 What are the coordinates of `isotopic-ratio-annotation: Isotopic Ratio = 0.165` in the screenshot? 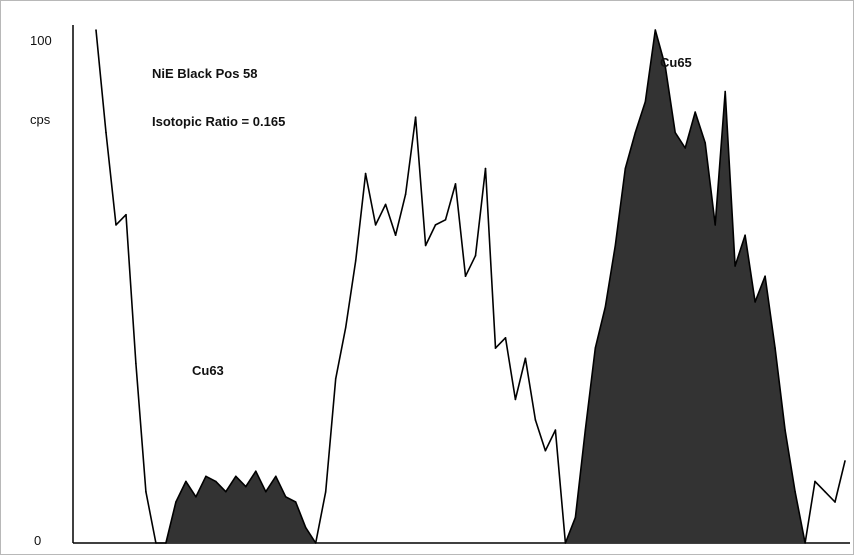 It's located at (218, 121).